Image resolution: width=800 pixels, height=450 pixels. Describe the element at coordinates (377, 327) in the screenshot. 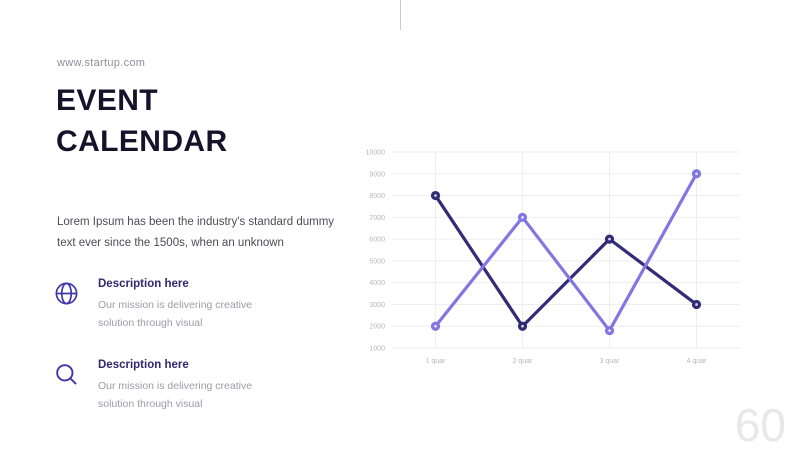

I see `svg-text: 2000` at that location.